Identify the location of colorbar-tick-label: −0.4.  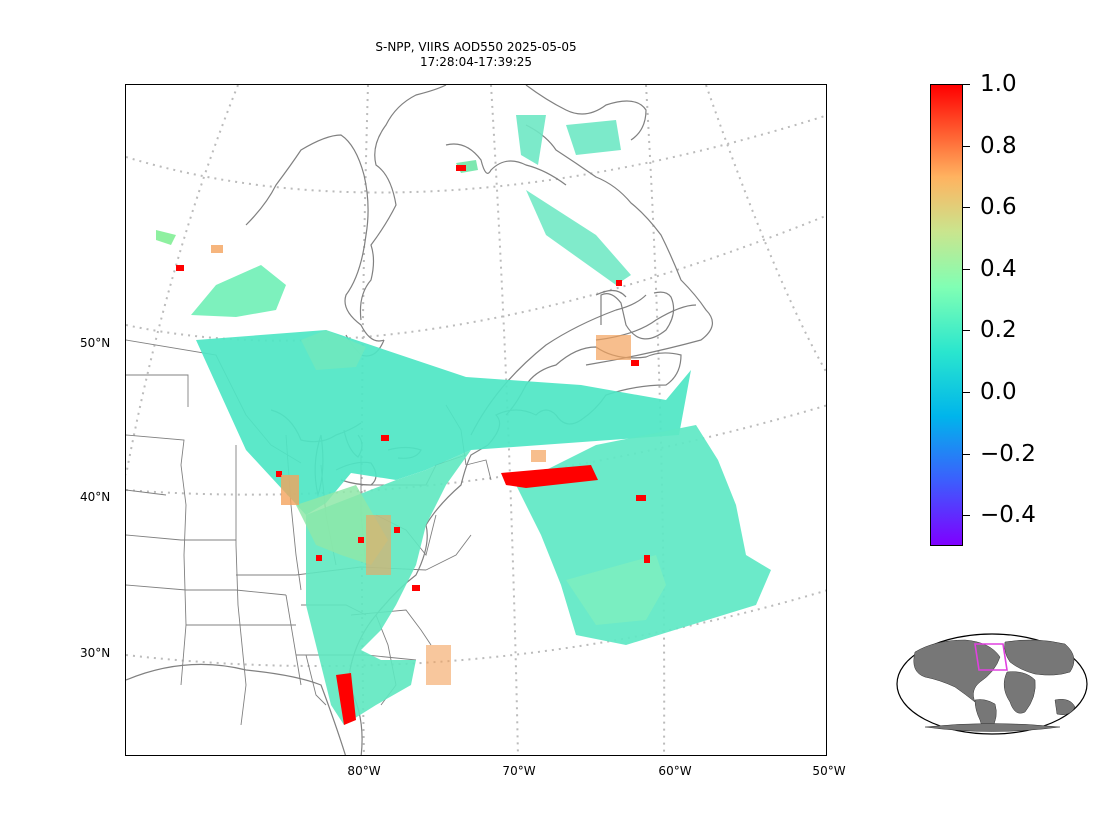
(1008, 515).